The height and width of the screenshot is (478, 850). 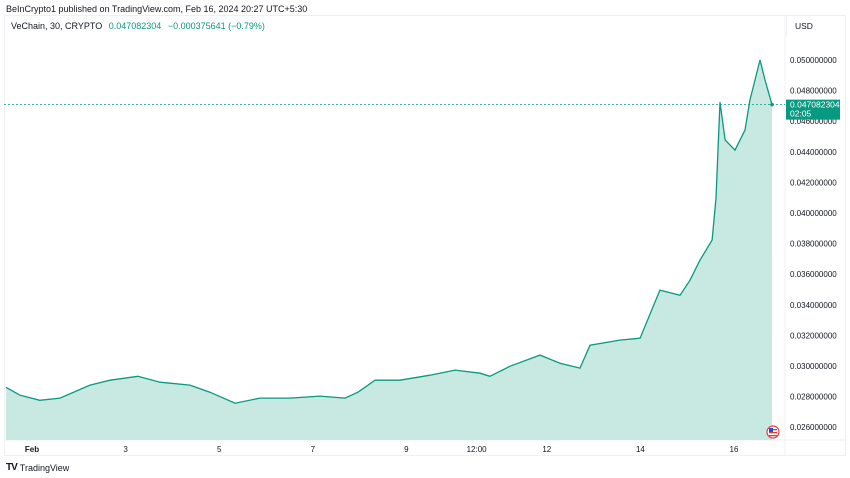 I want to click on y-tick-label: 0.048000000, so click(x=813, y=91).